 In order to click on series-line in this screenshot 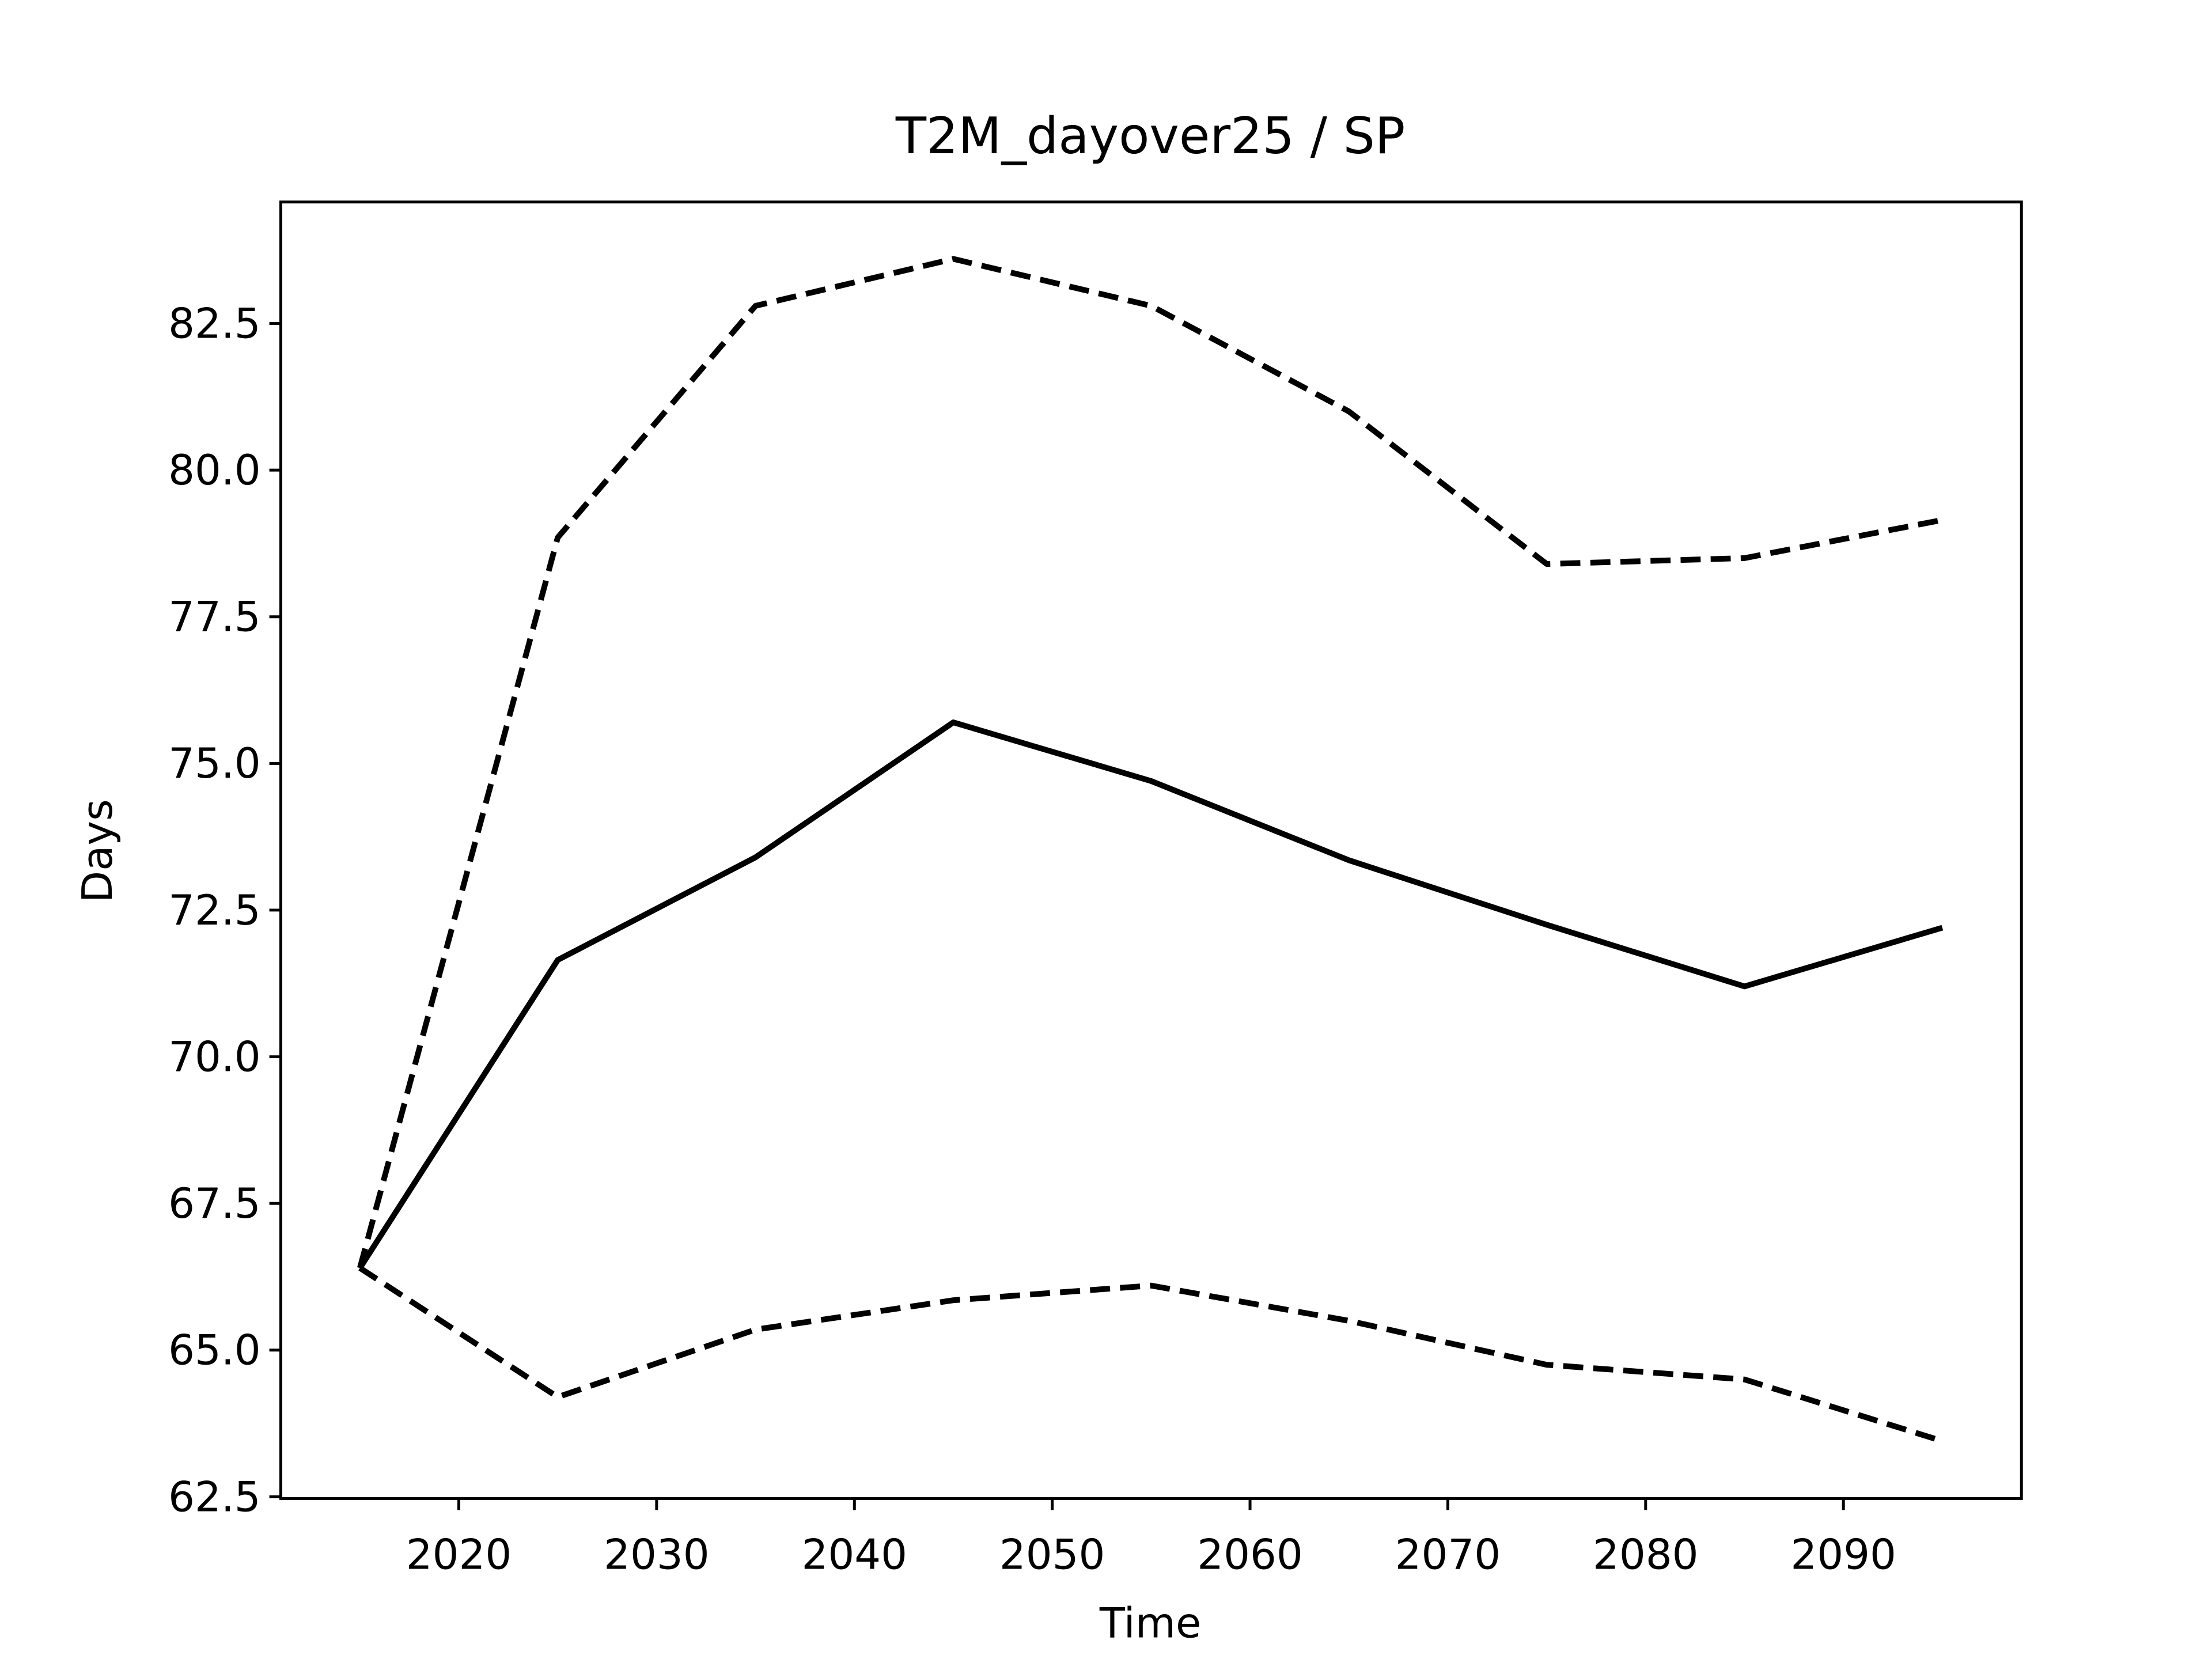, I will do `click(1151, 1355)`.